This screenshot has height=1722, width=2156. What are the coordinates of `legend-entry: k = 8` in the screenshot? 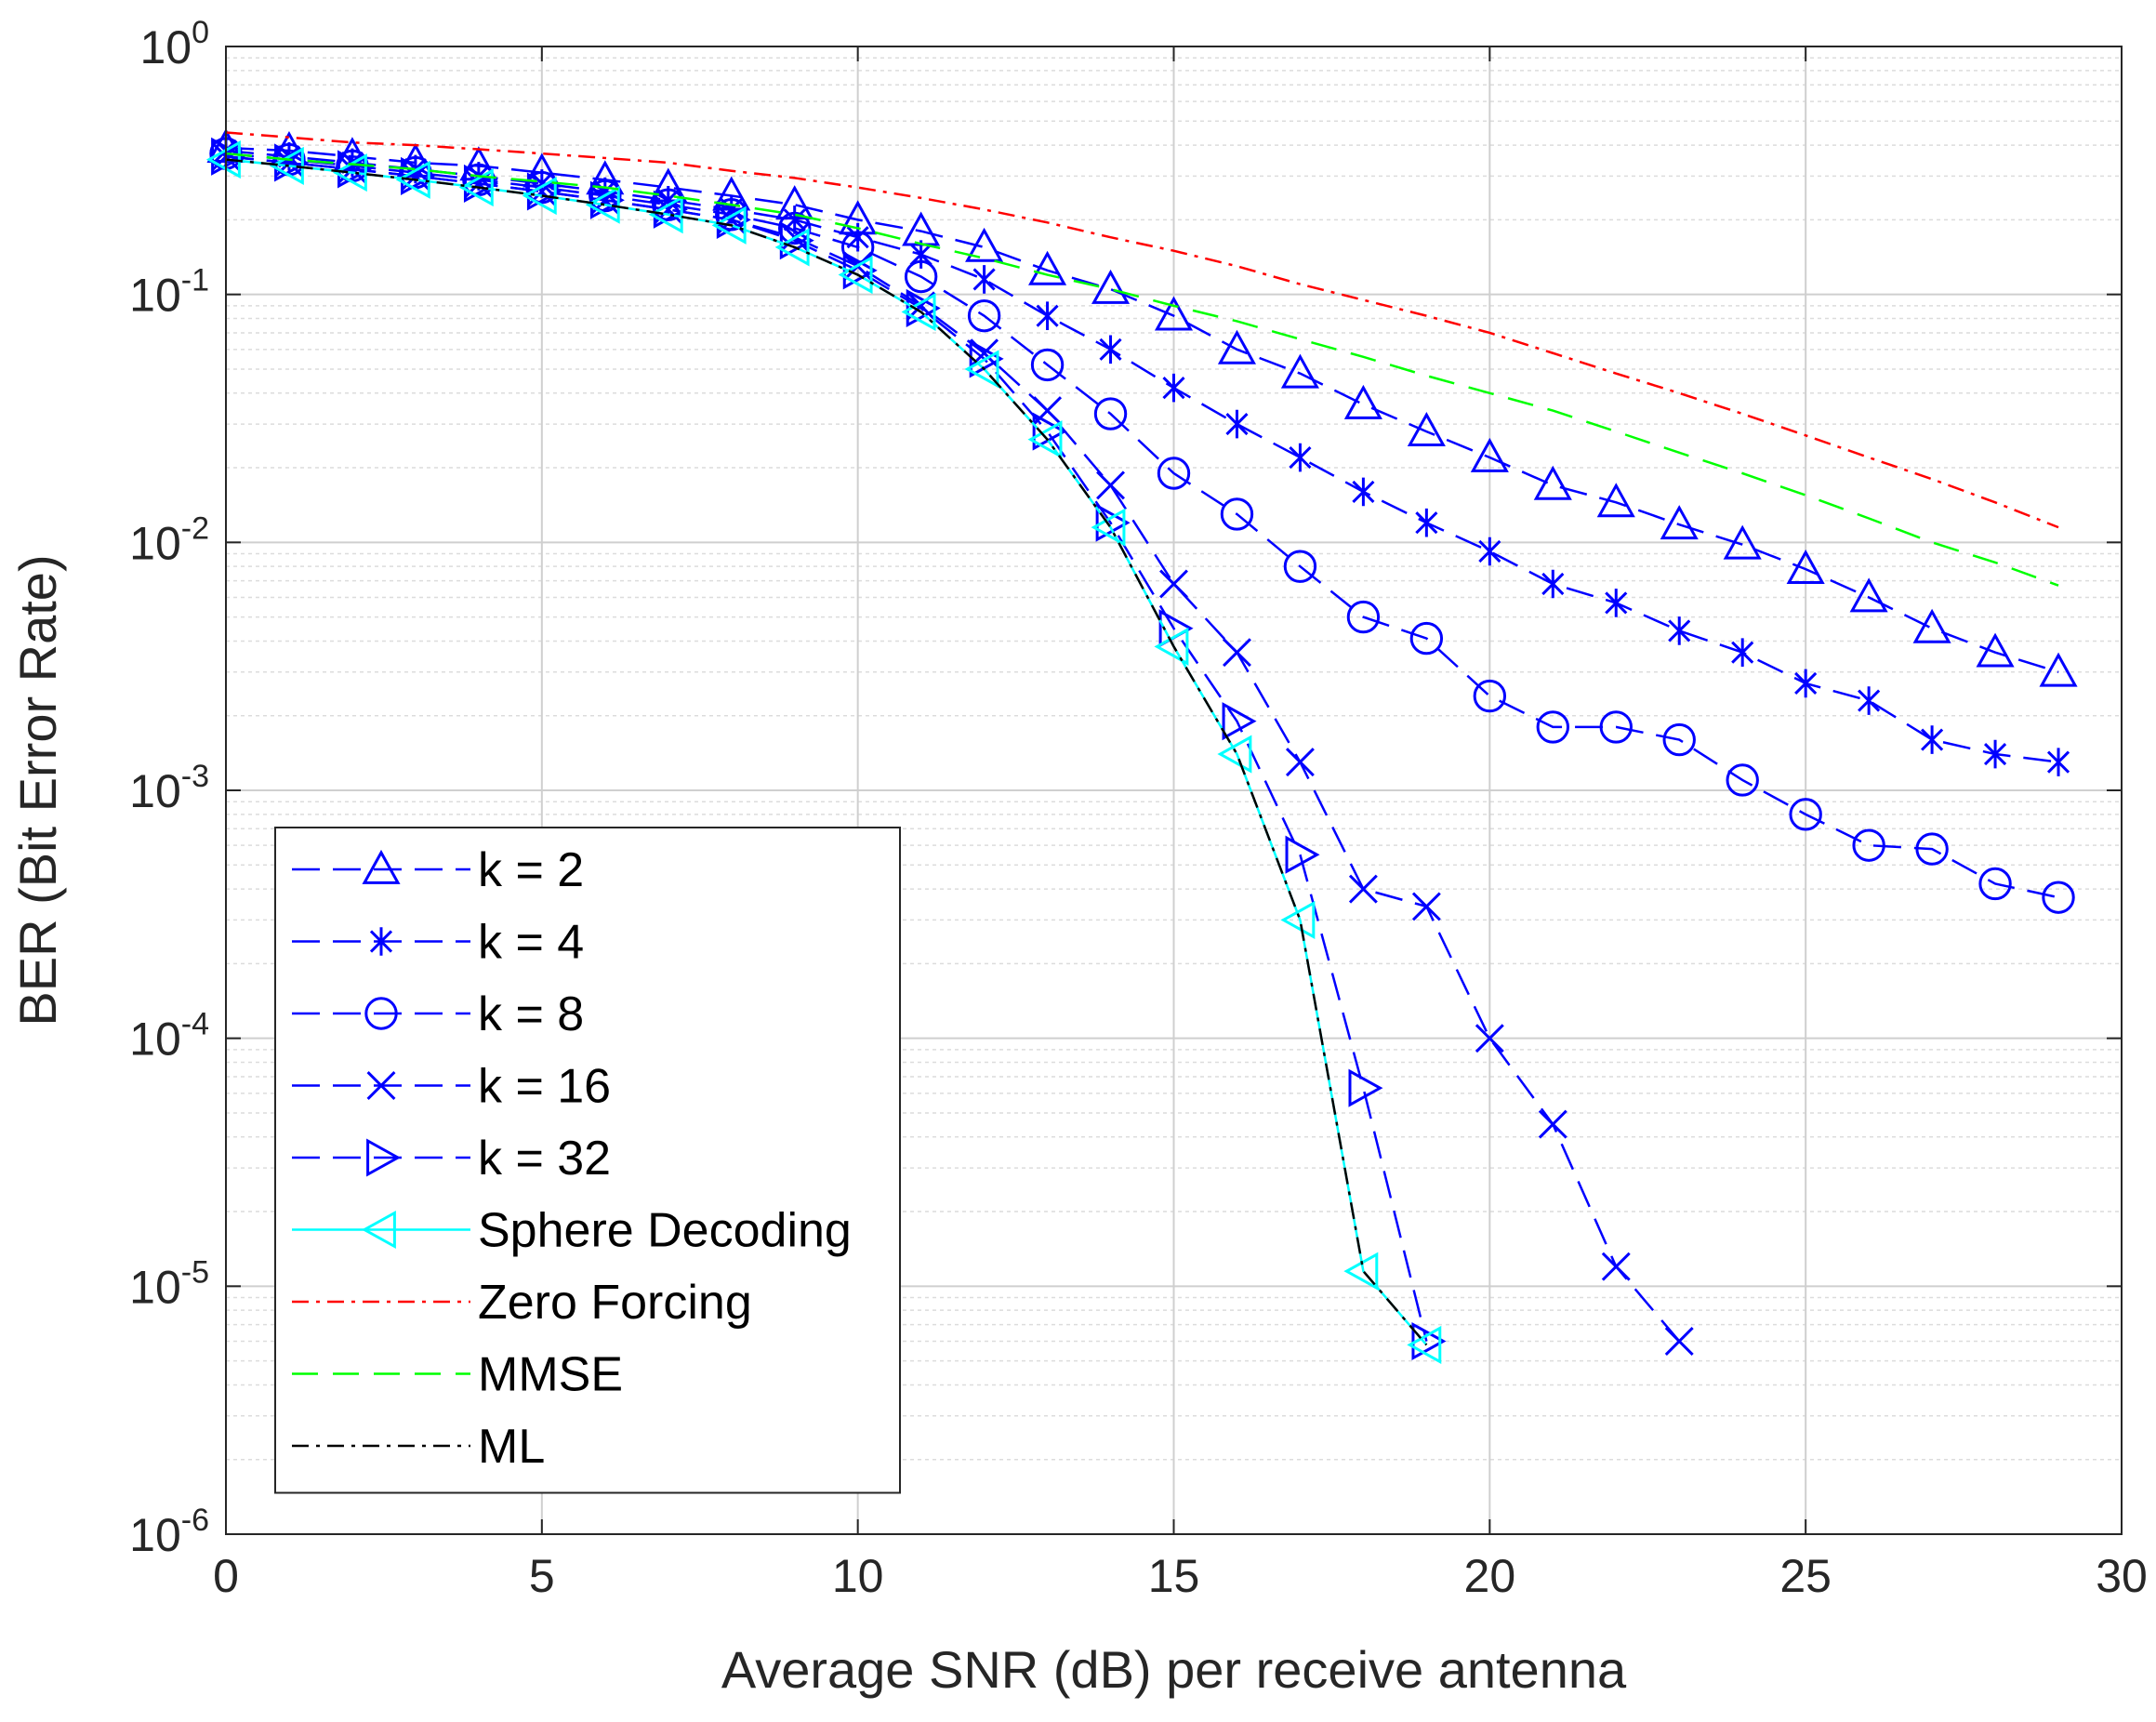 It's located at (531, 1014).